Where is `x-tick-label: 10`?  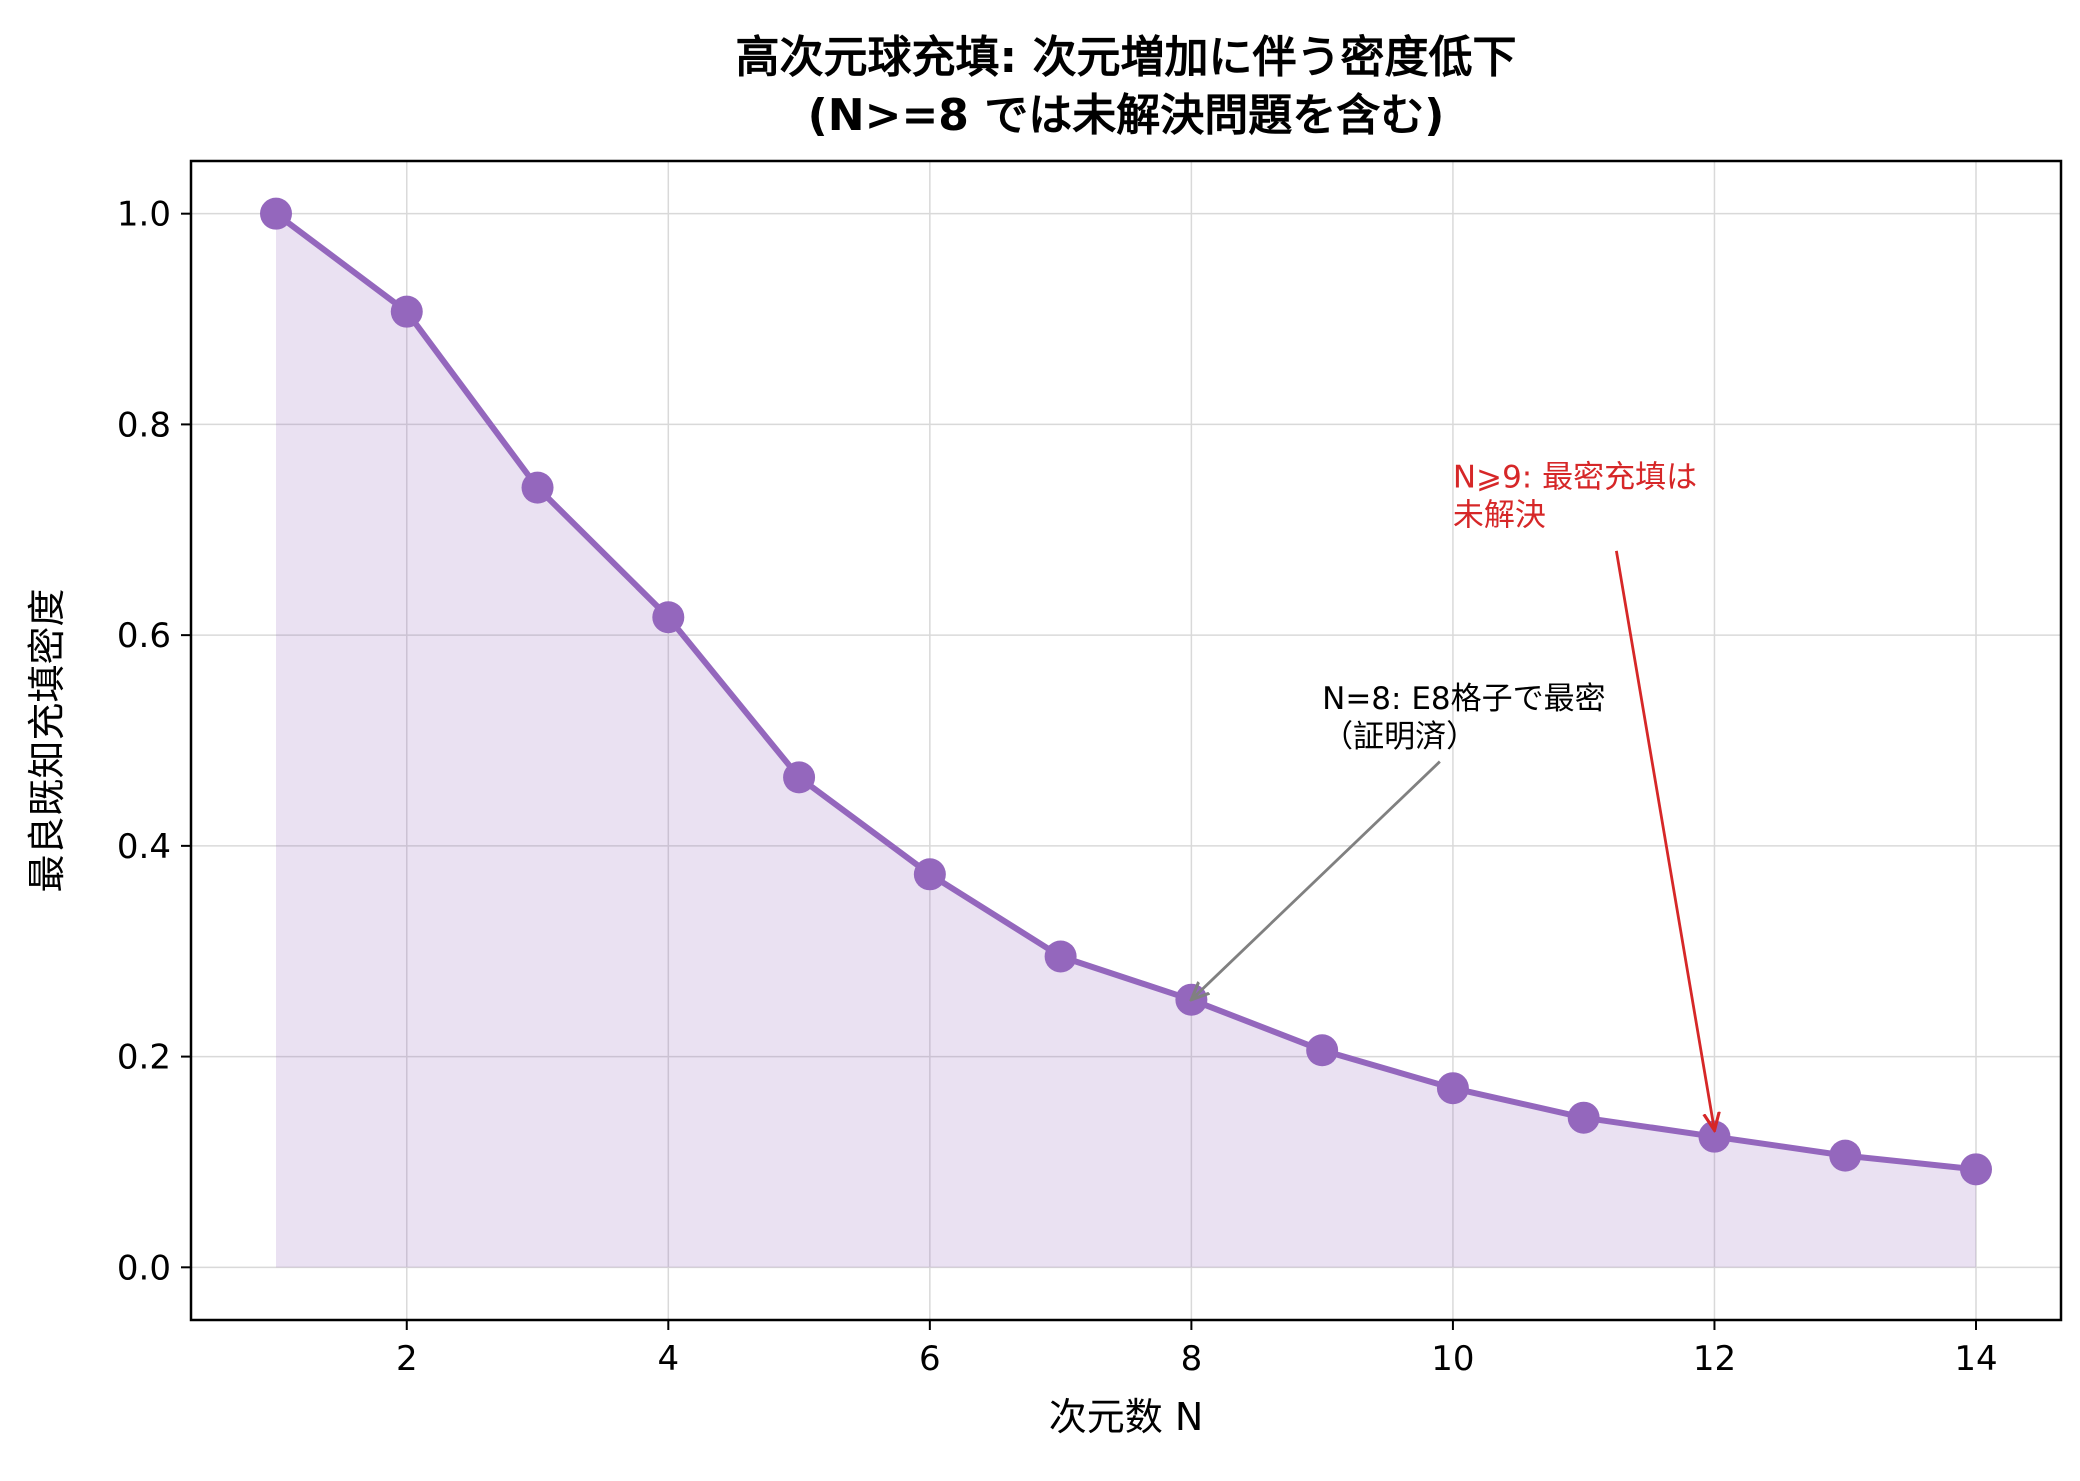
x-tick-label: 10 is located at coordinates (1452, 1359).